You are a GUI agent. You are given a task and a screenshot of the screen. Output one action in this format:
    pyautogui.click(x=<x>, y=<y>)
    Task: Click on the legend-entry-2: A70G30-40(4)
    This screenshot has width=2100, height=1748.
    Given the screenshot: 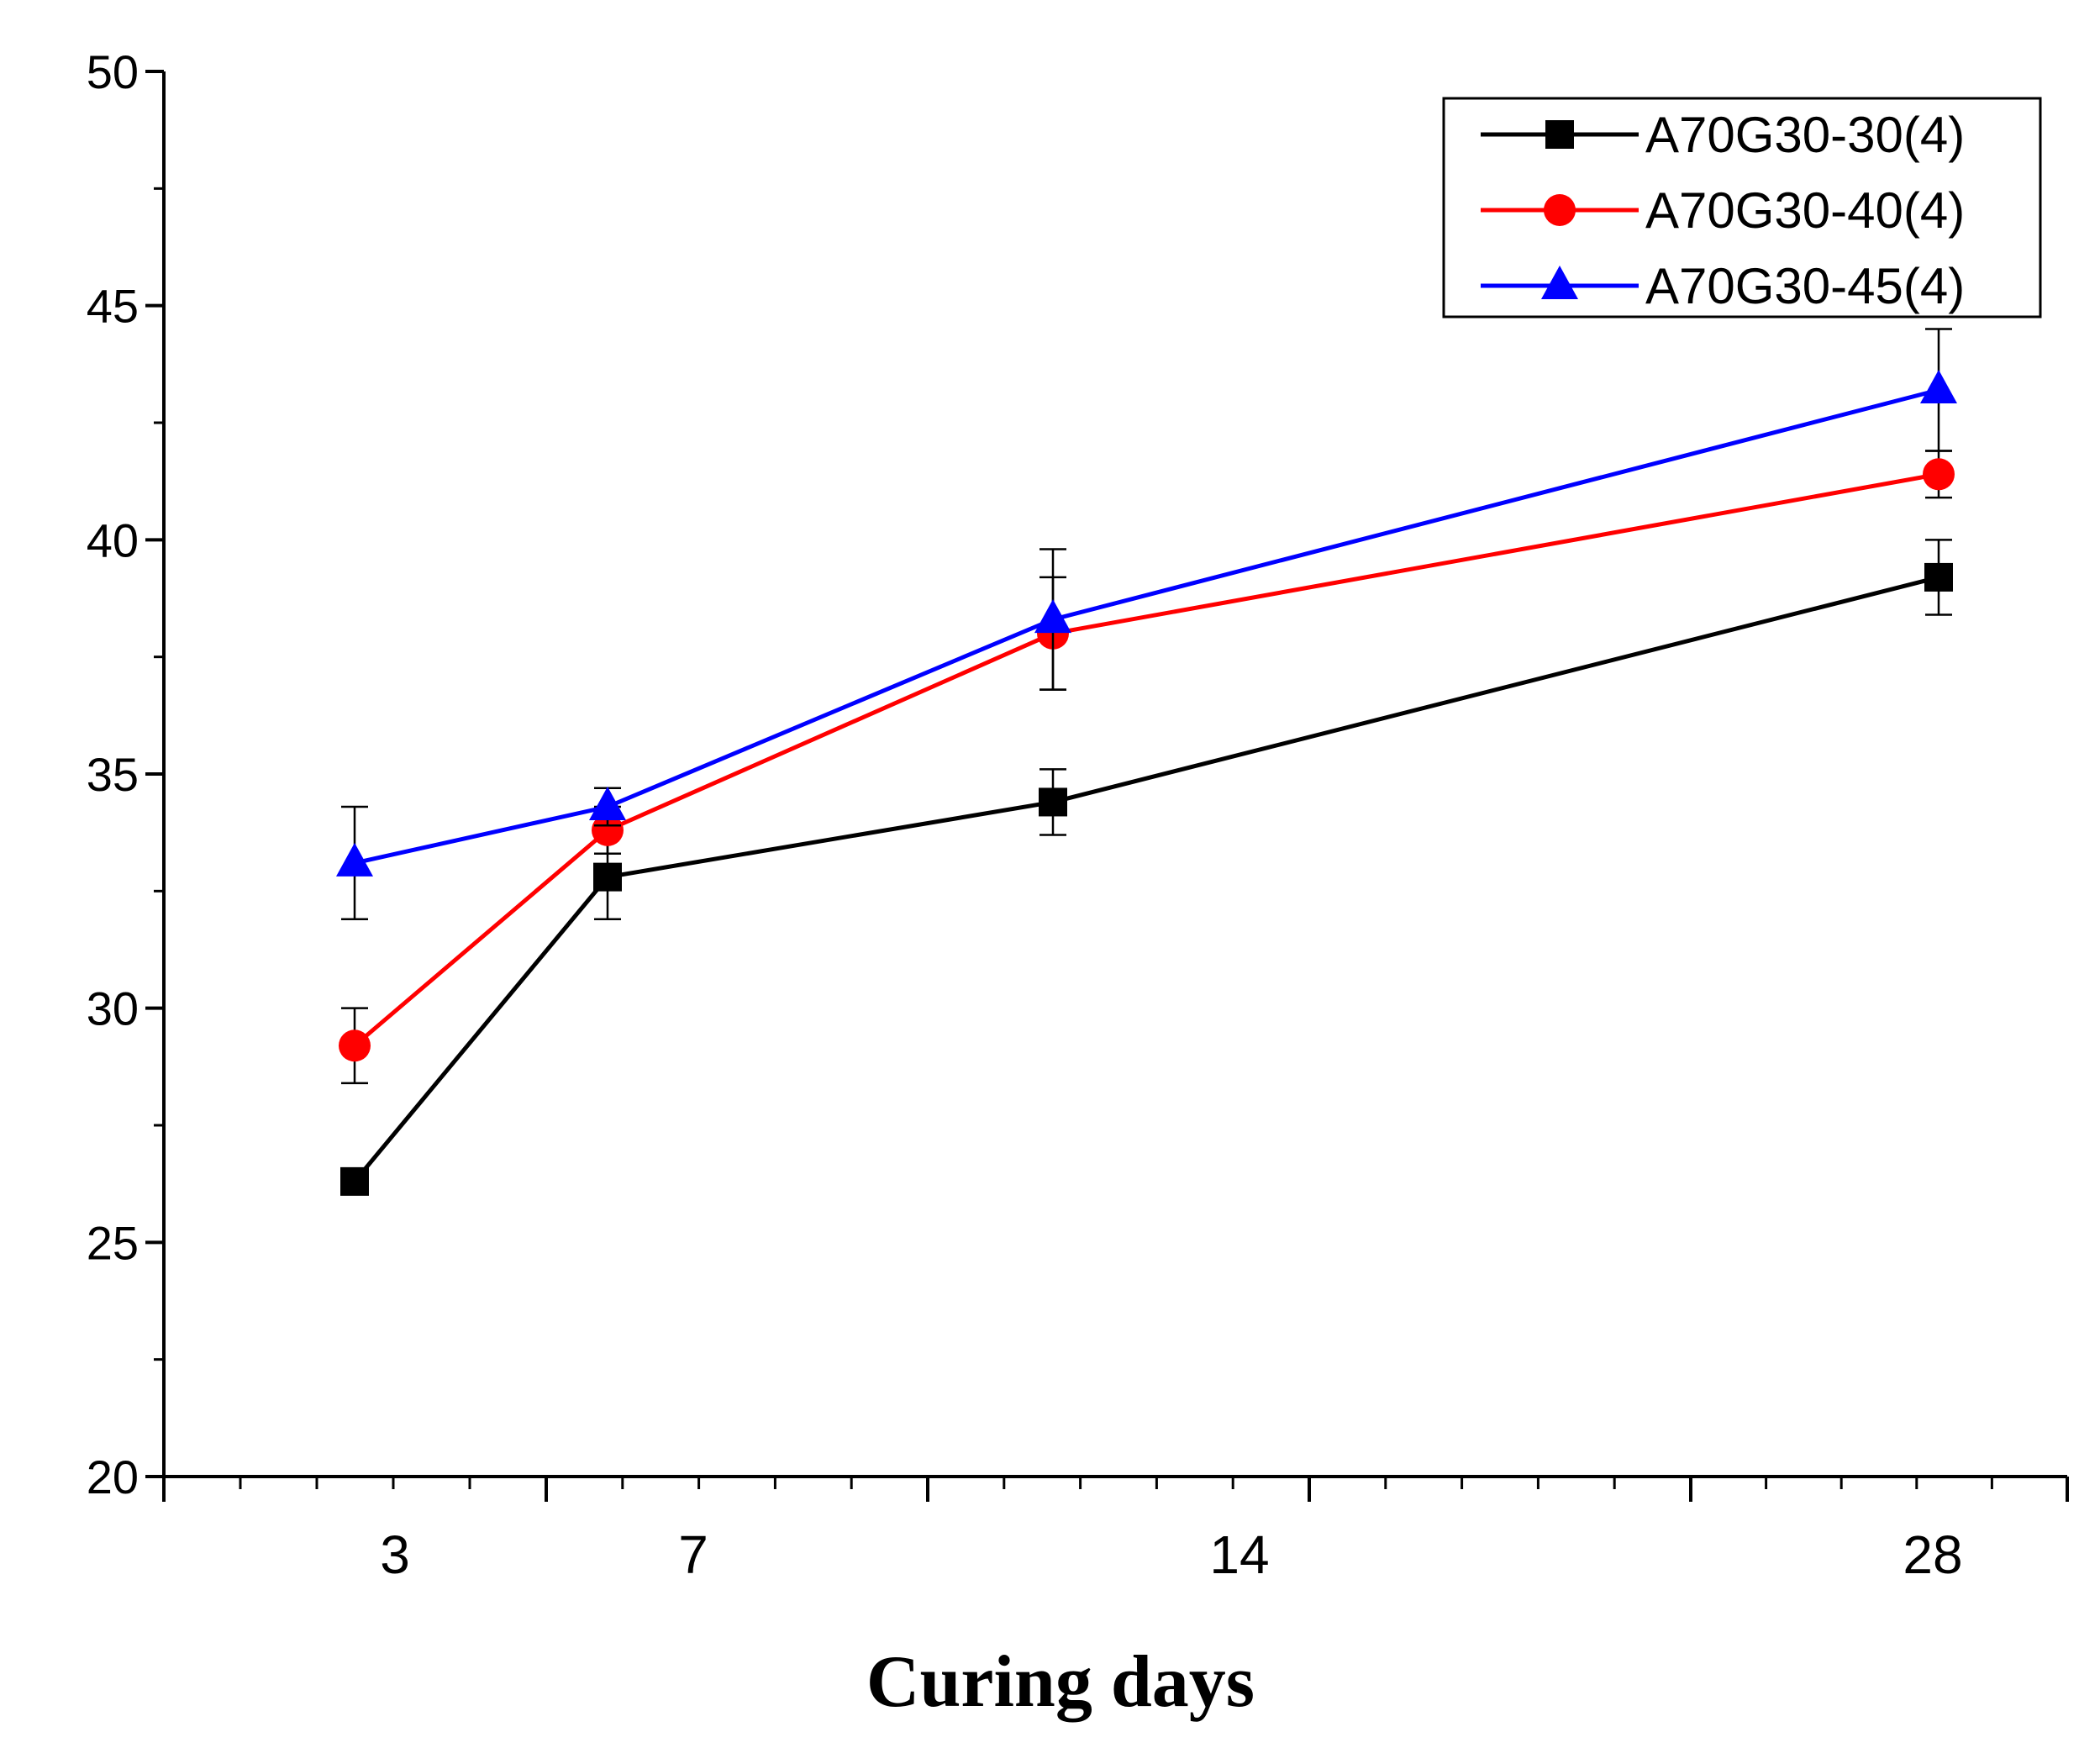 What is the action you would take?
    pyautogui.click(x=1723, y=210)
    